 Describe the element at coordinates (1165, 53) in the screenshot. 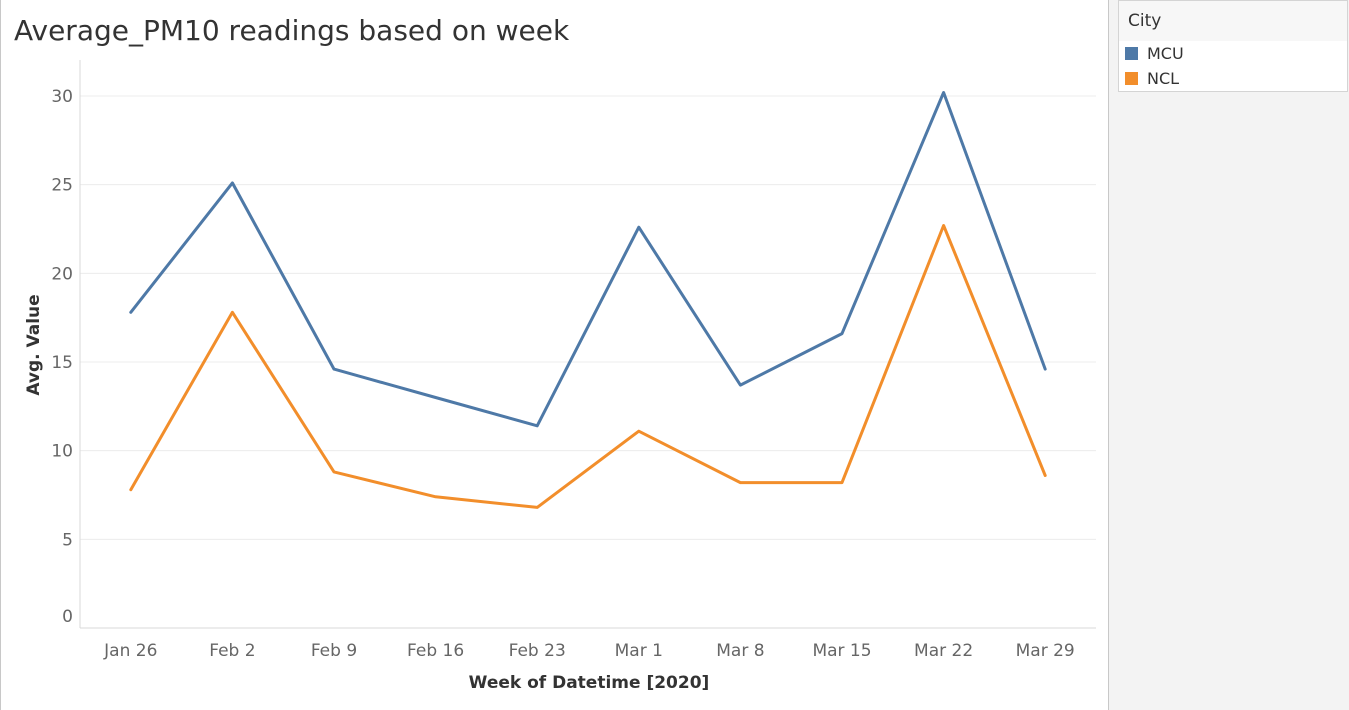

I see `legend-label-mcu: MCU` at that location.